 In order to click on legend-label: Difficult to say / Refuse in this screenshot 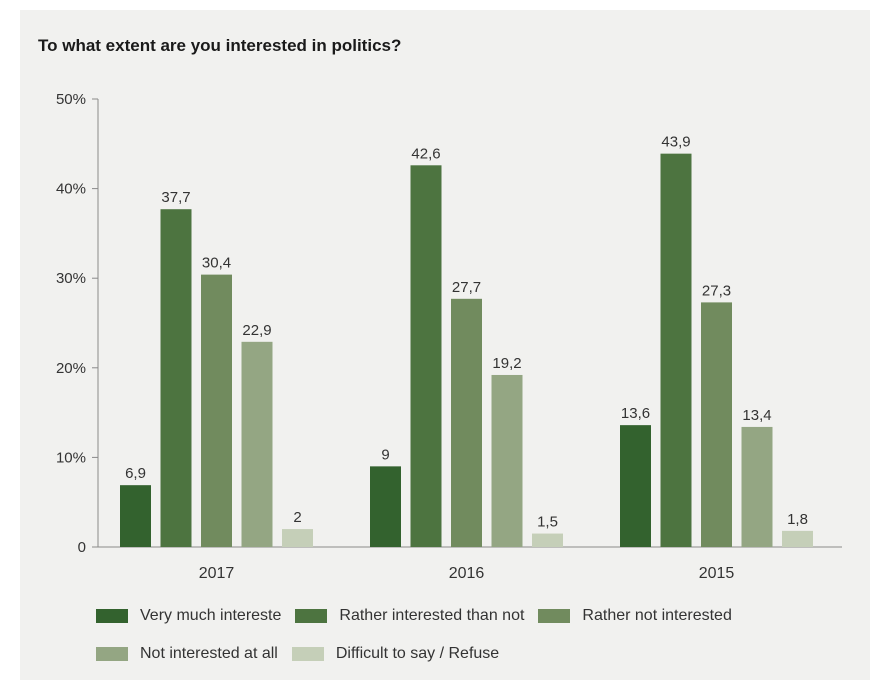, I will do `click(417, 653)`.